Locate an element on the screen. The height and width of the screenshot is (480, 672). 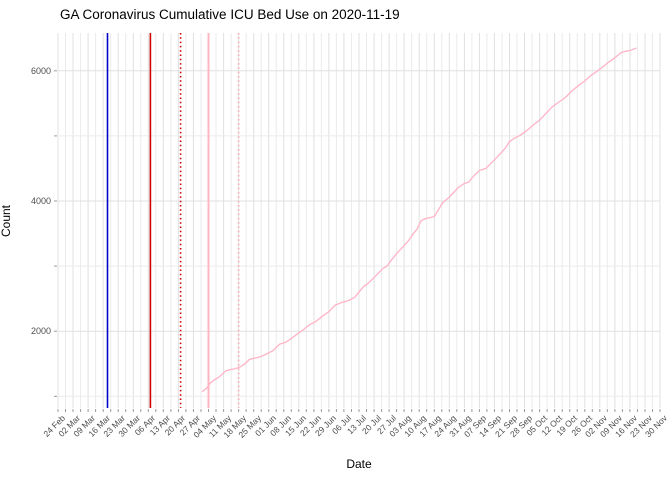
y-axis-title: Count is located at coordinates (6, 221).